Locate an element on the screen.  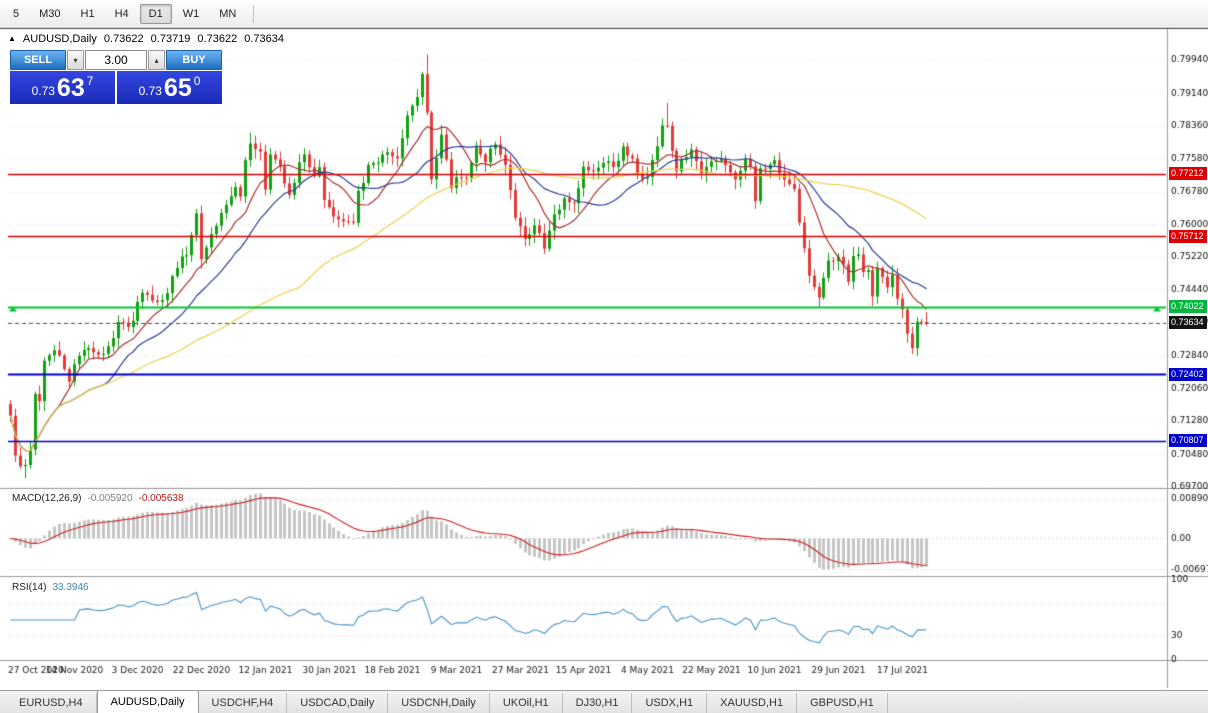
timeframe-button-mn: MN is located at coordinates (227, 14).